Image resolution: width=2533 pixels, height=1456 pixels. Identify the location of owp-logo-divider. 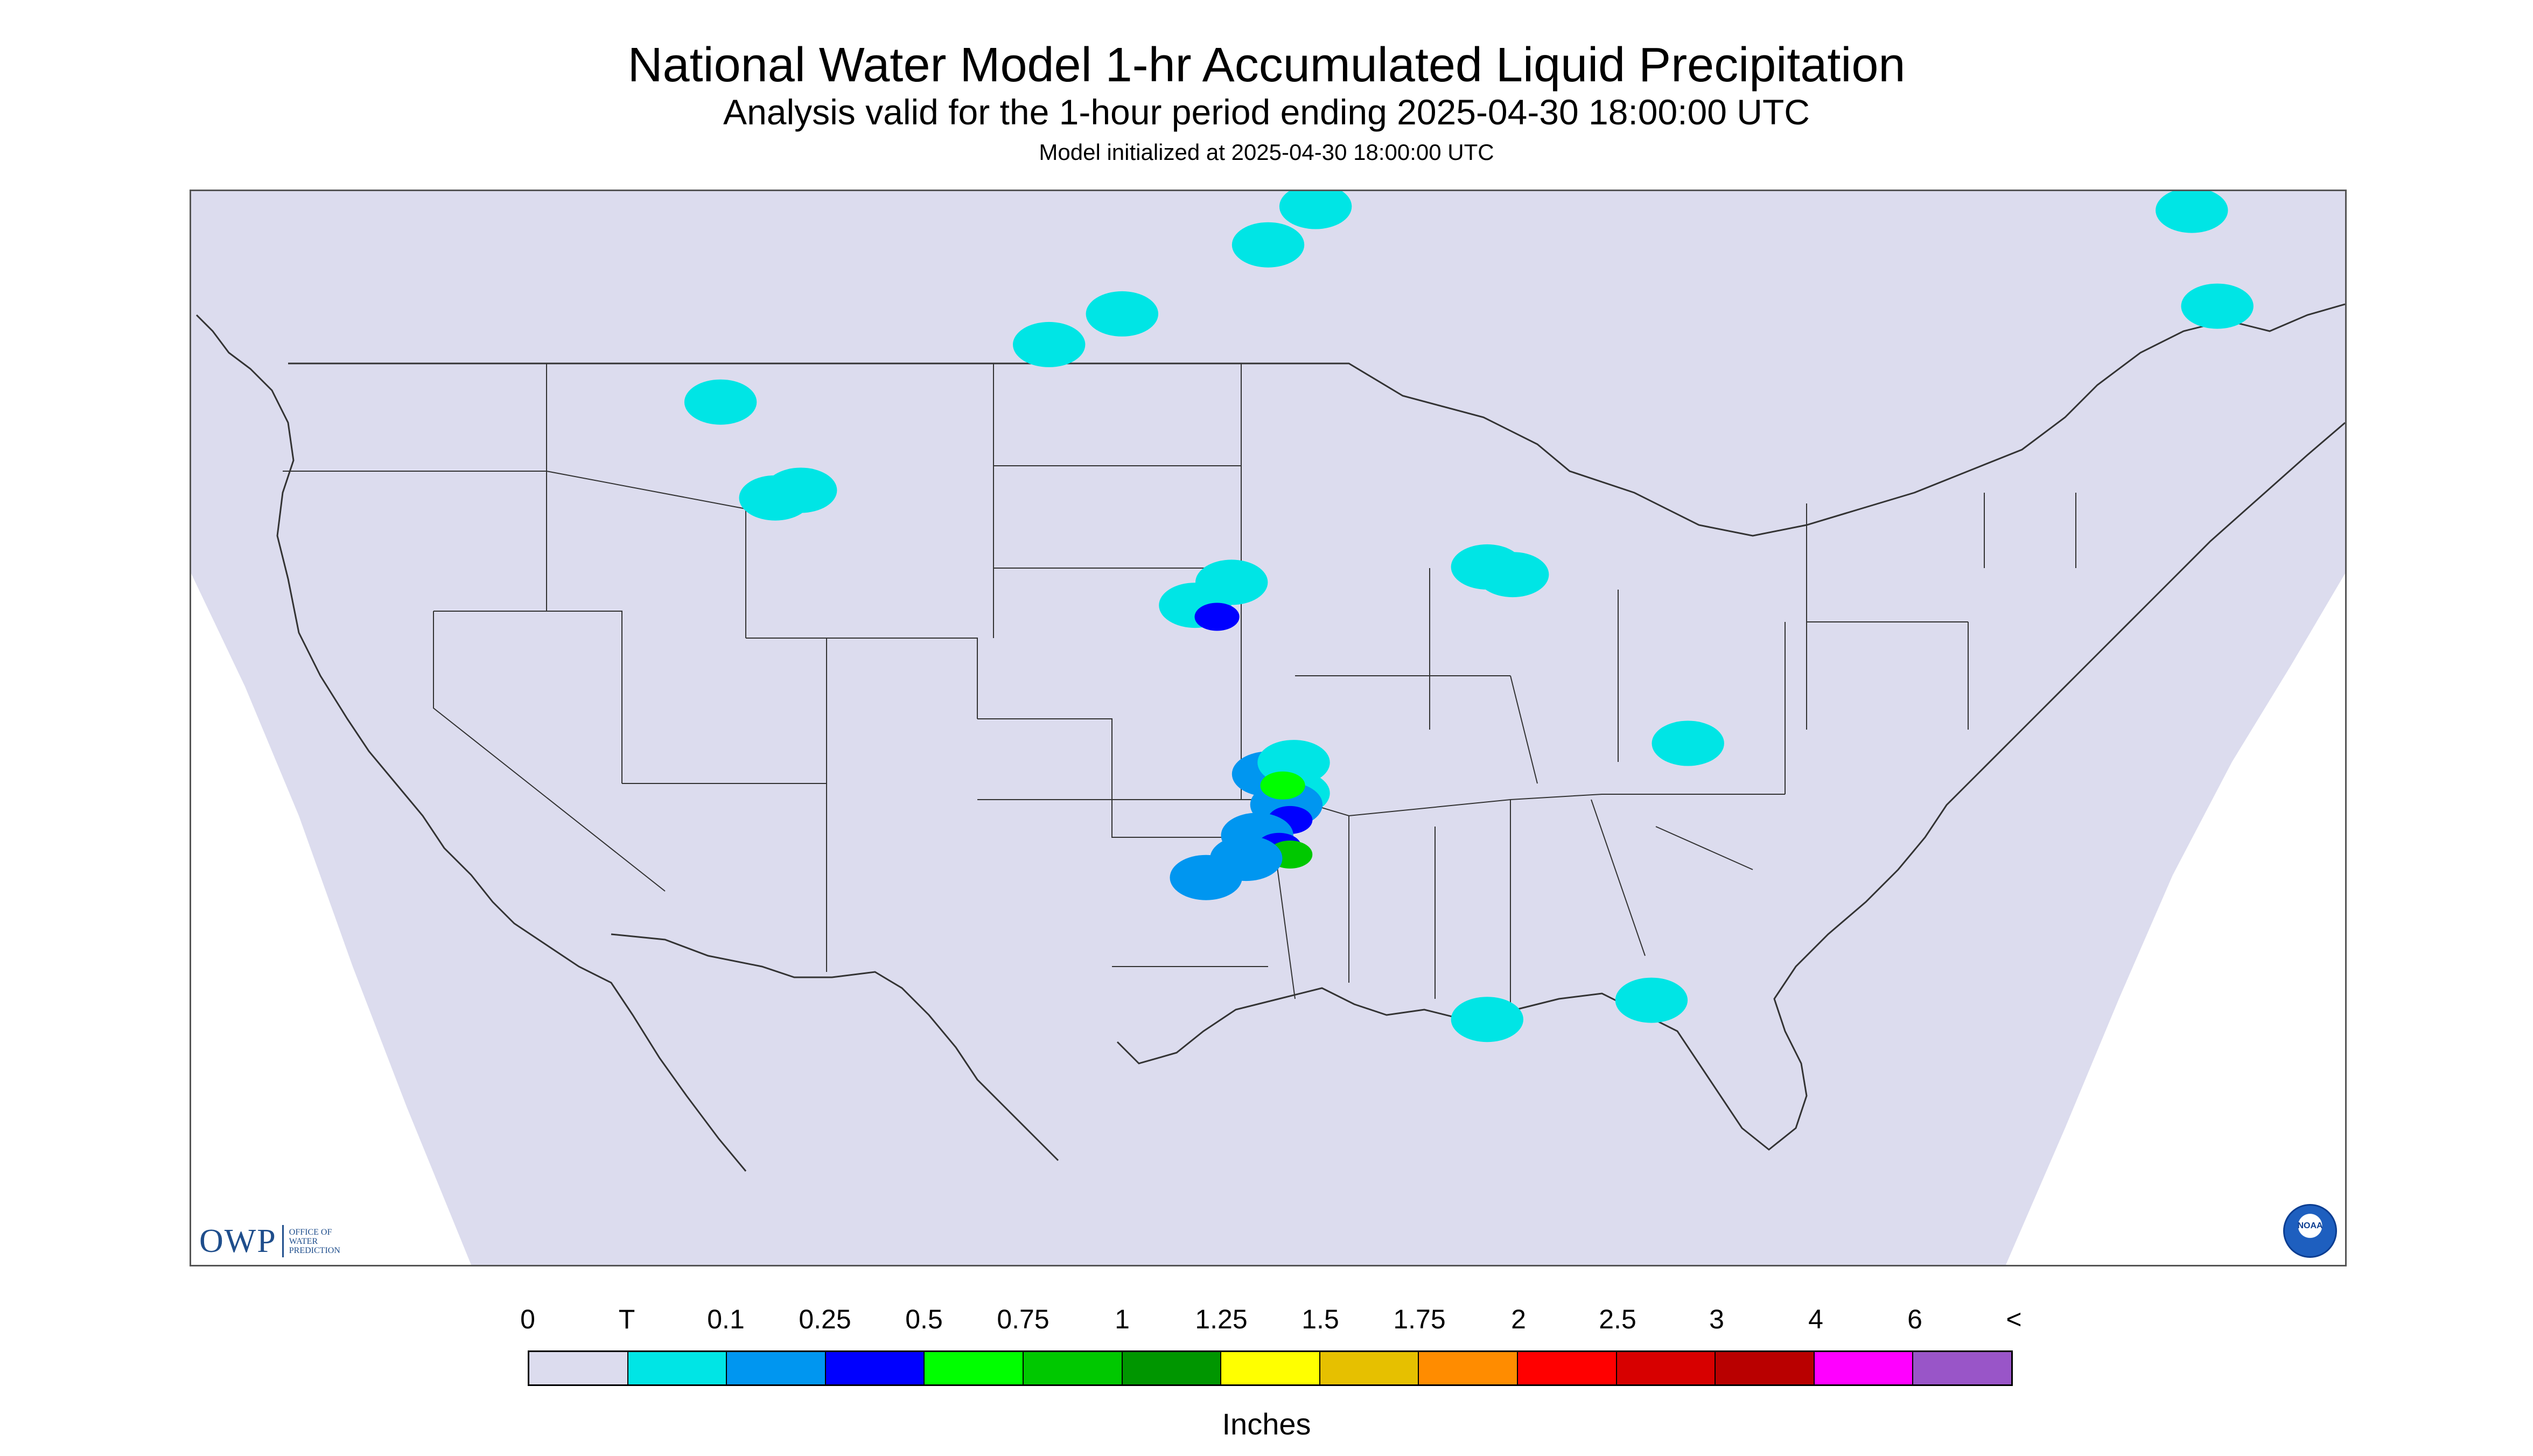
(283, 1241).